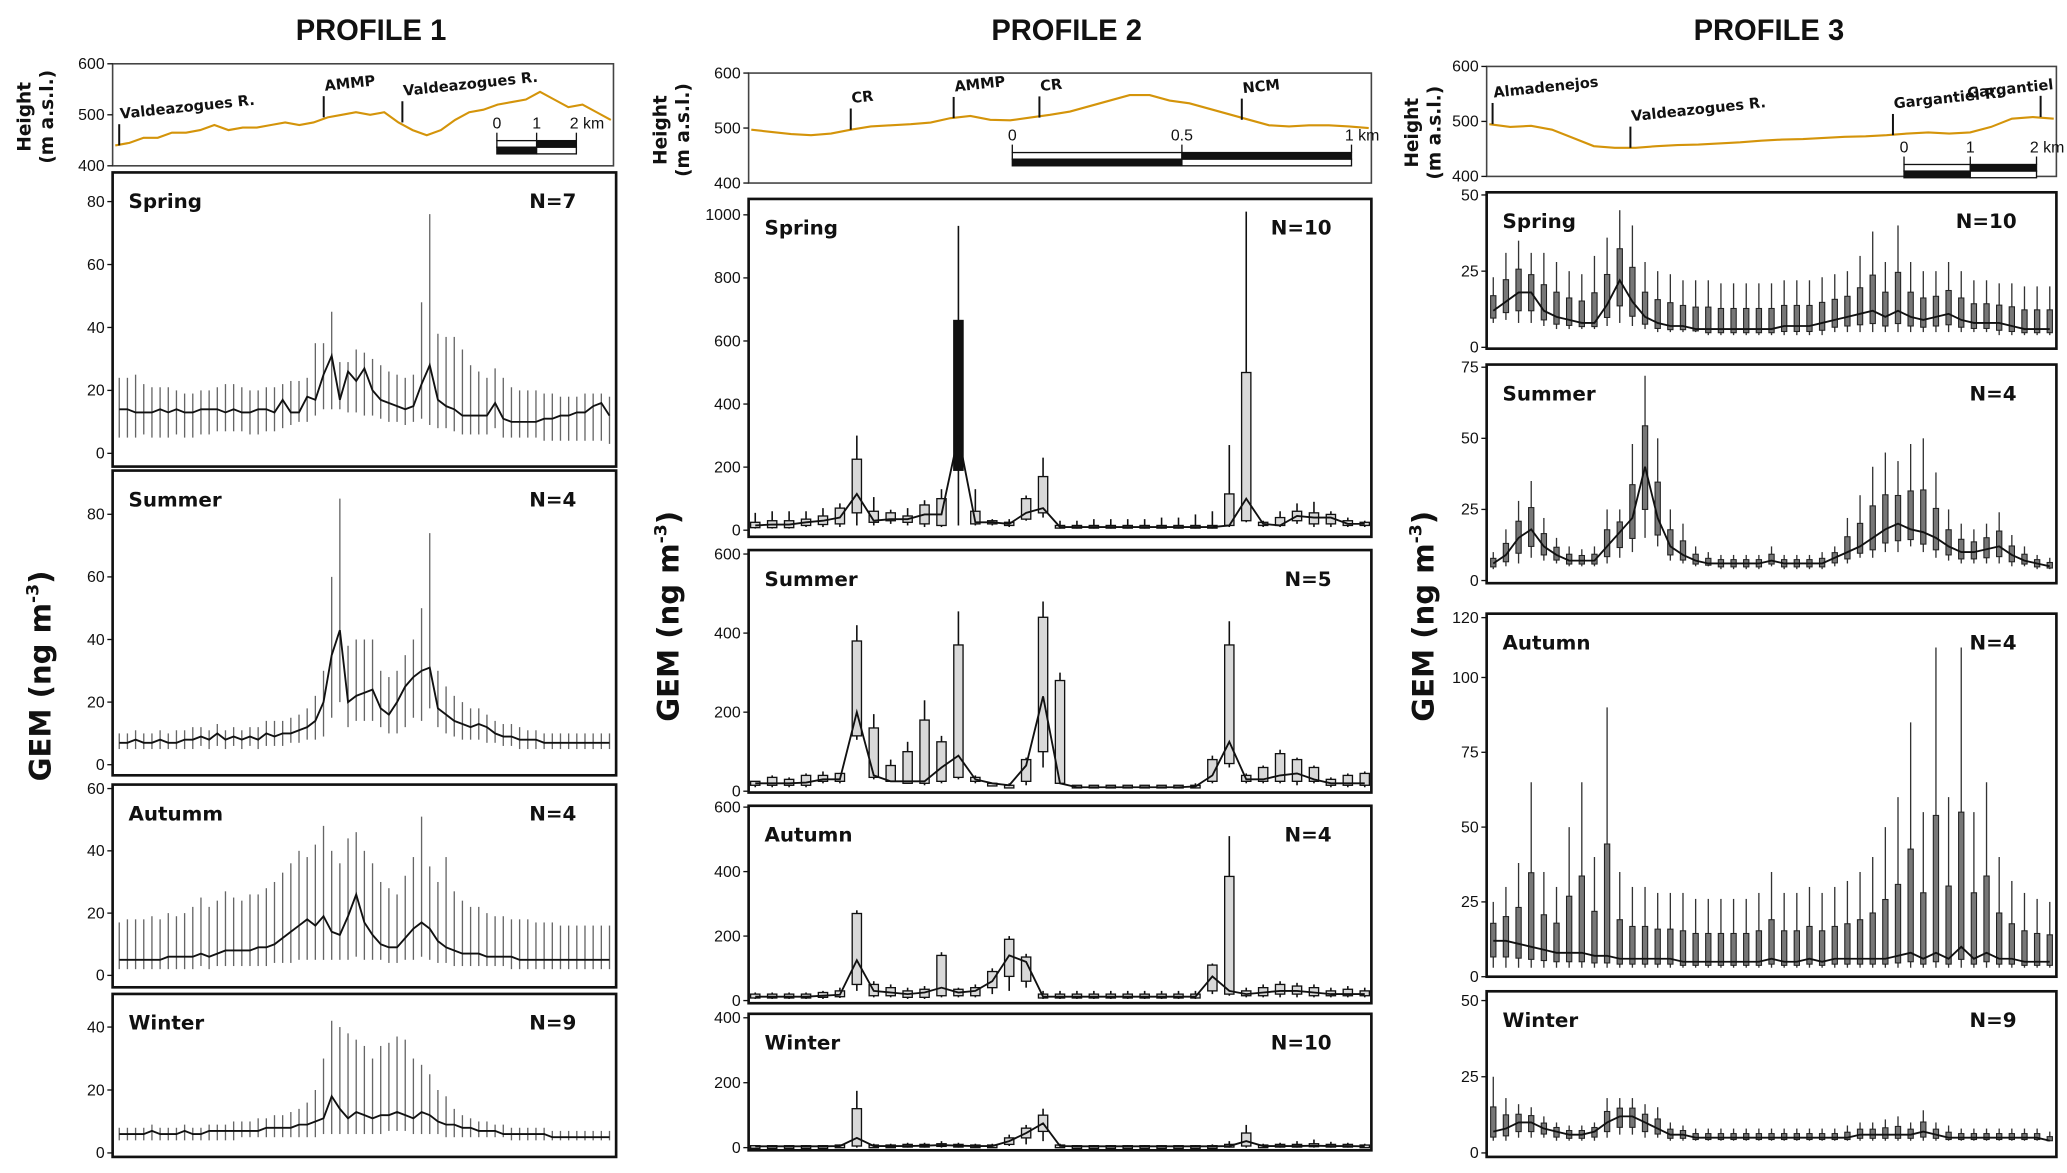 This screenshot has height=1173, width=2067. What do you see at coordinates (371, 31) in the screenshot?
I see `profile-1-title: PROFILE 1` at bounding box center [371, 31].